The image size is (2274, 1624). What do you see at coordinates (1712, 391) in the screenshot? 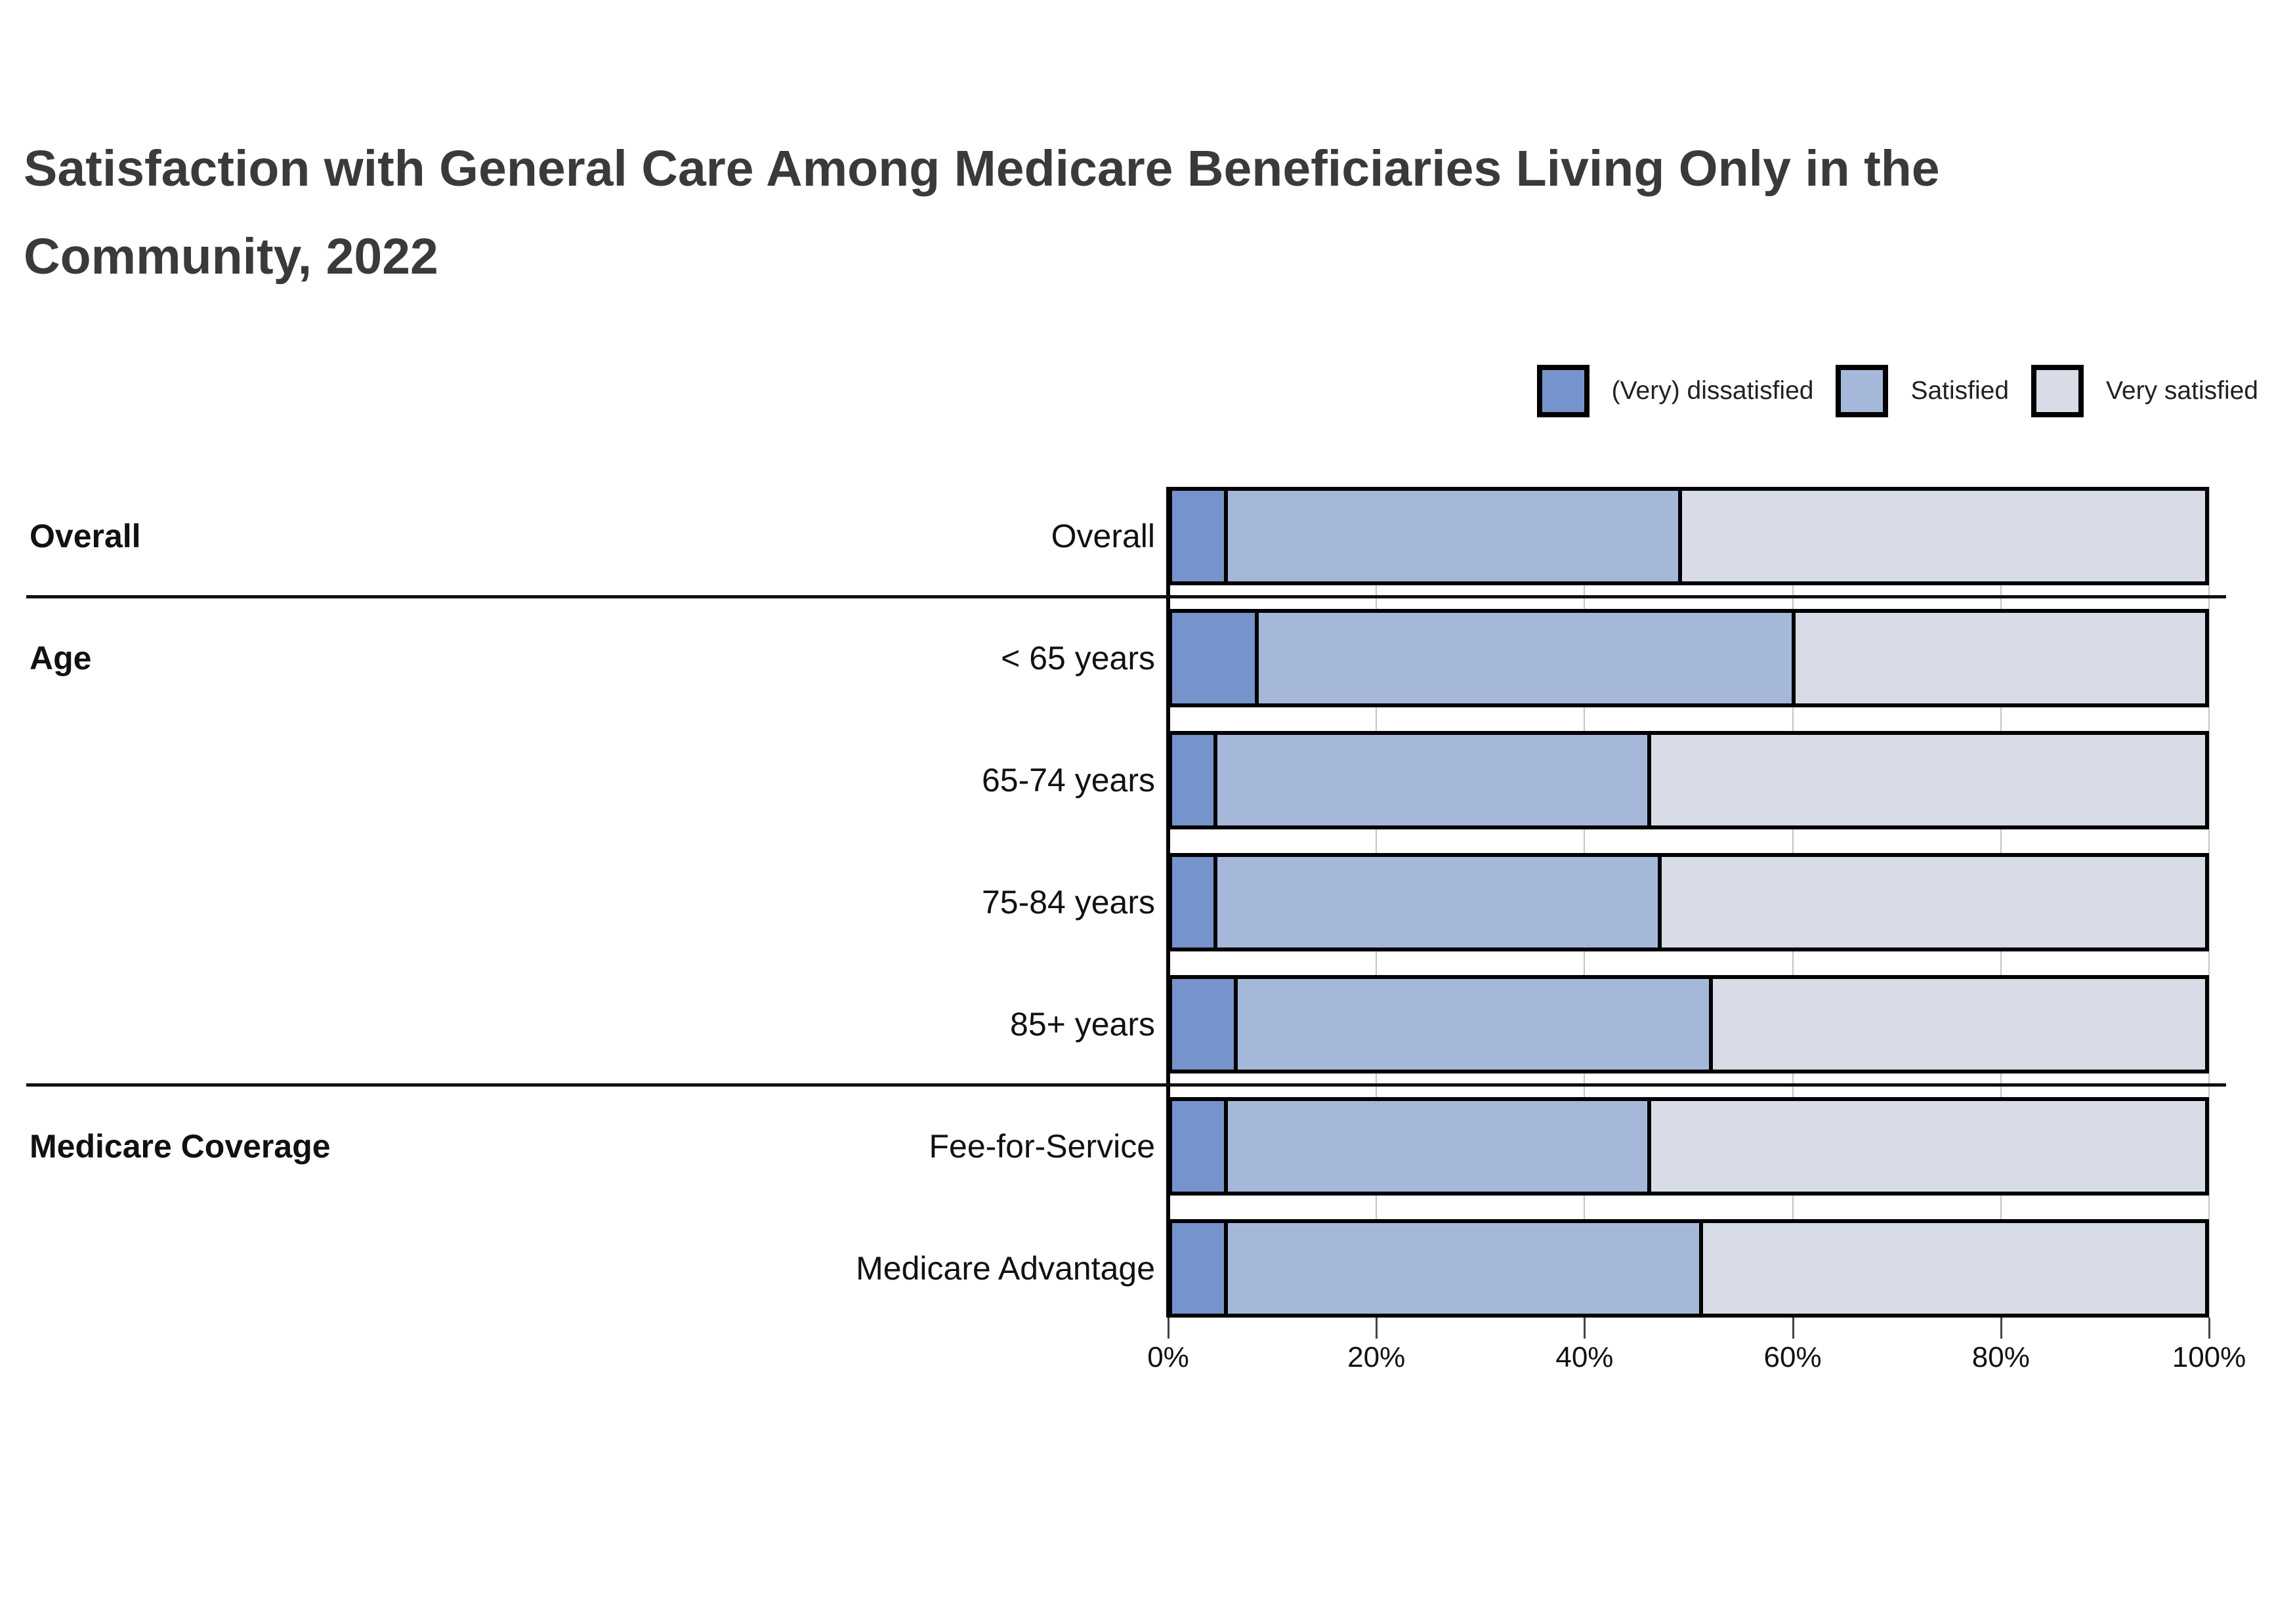
I see `legend-label: (Very) dissatisfied` at bounding box center [1712, 391].